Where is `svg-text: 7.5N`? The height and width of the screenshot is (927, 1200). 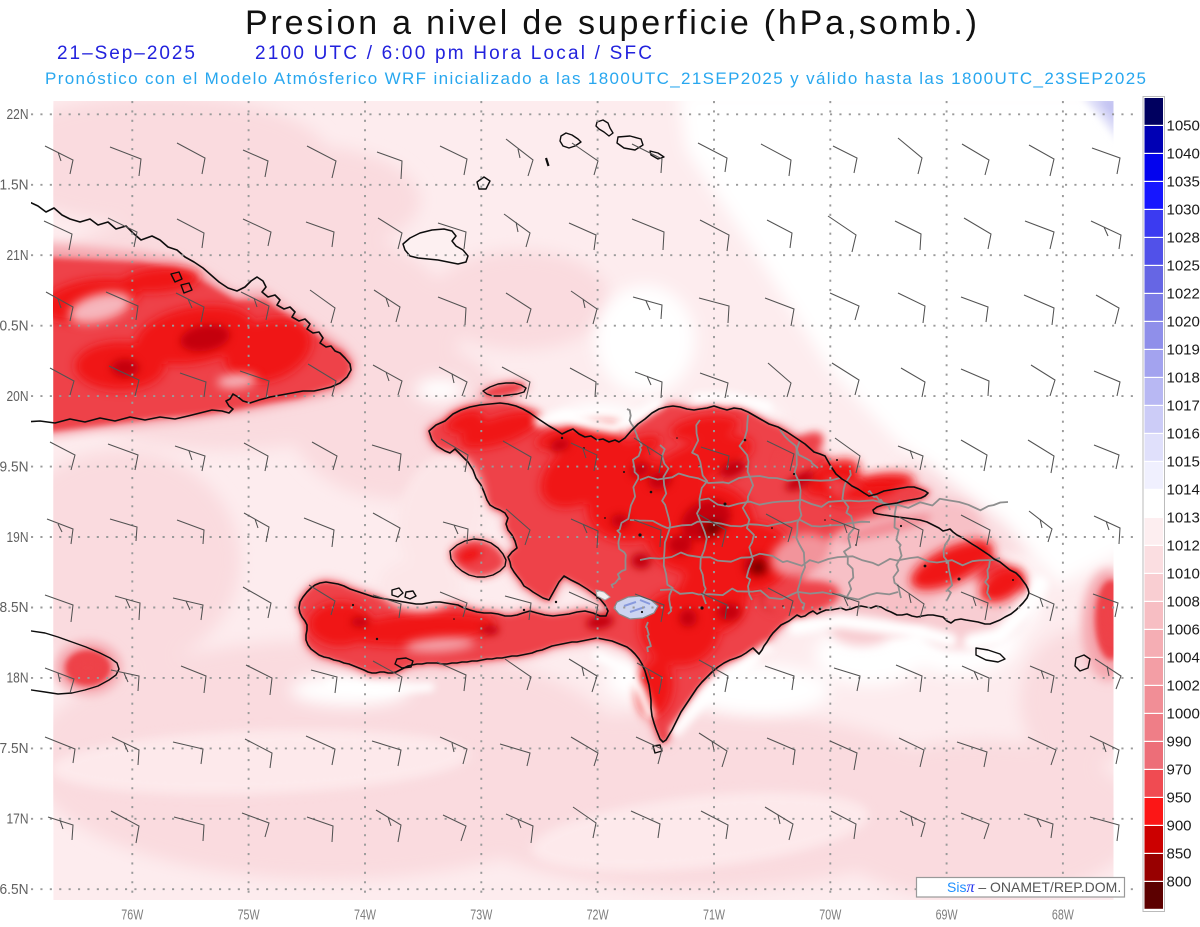
svg-text: 7.5N is located at coordinates (14, 749).